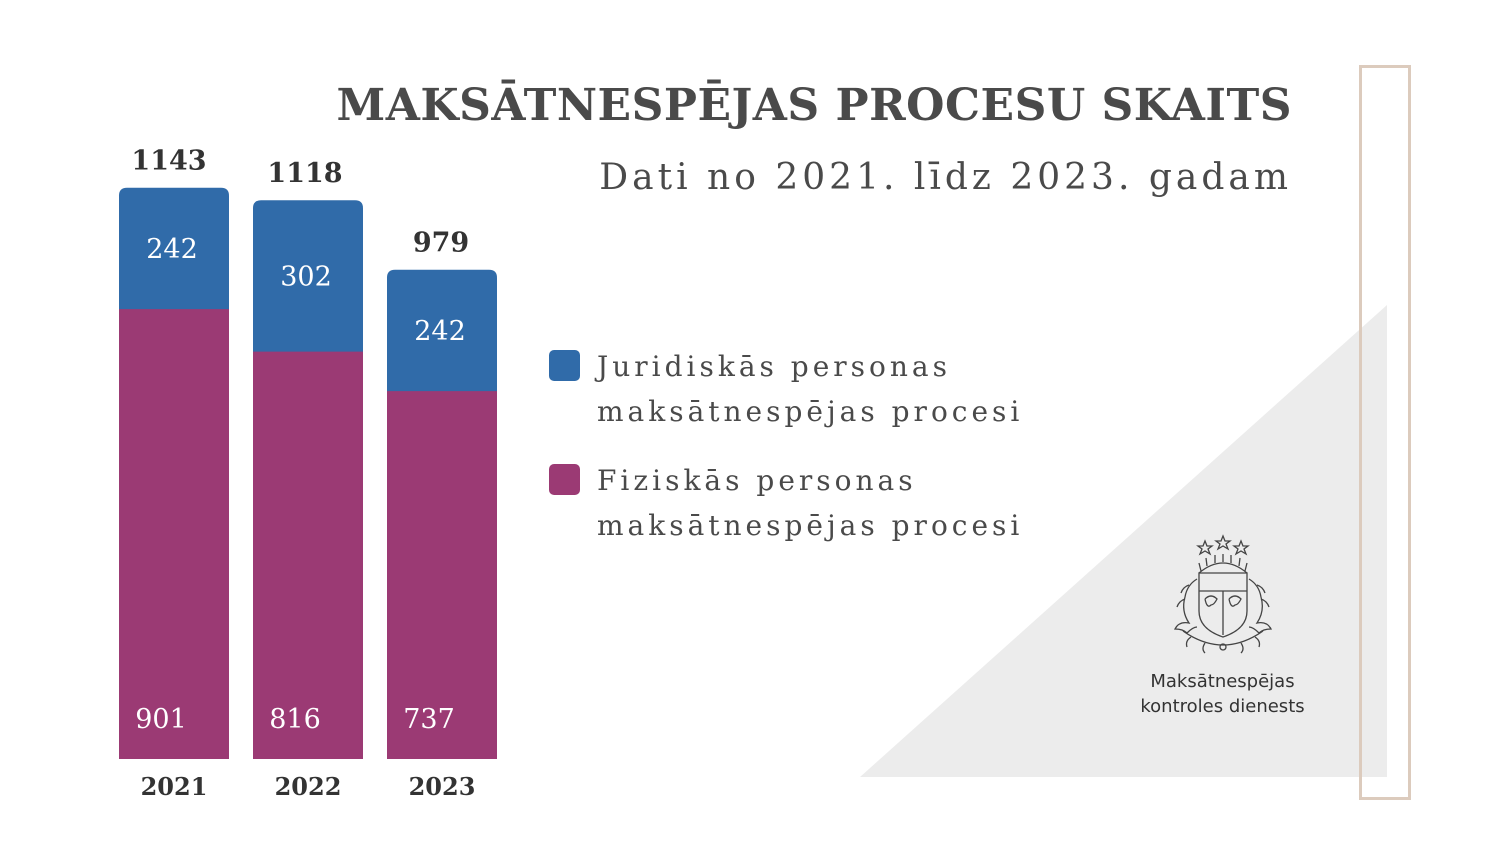  Describe the element at coordinates (810, 503) in the screenshot. I see `legend-label-fiziskas: Fiziskās personas maksātnespējas procesi` at that location.